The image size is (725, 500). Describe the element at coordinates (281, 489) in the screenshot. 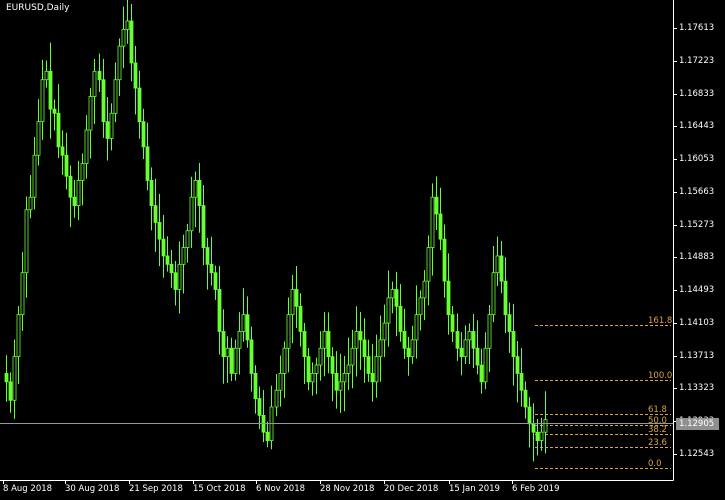

I see `time-tick-label: 6 Nov 2018` at that location.